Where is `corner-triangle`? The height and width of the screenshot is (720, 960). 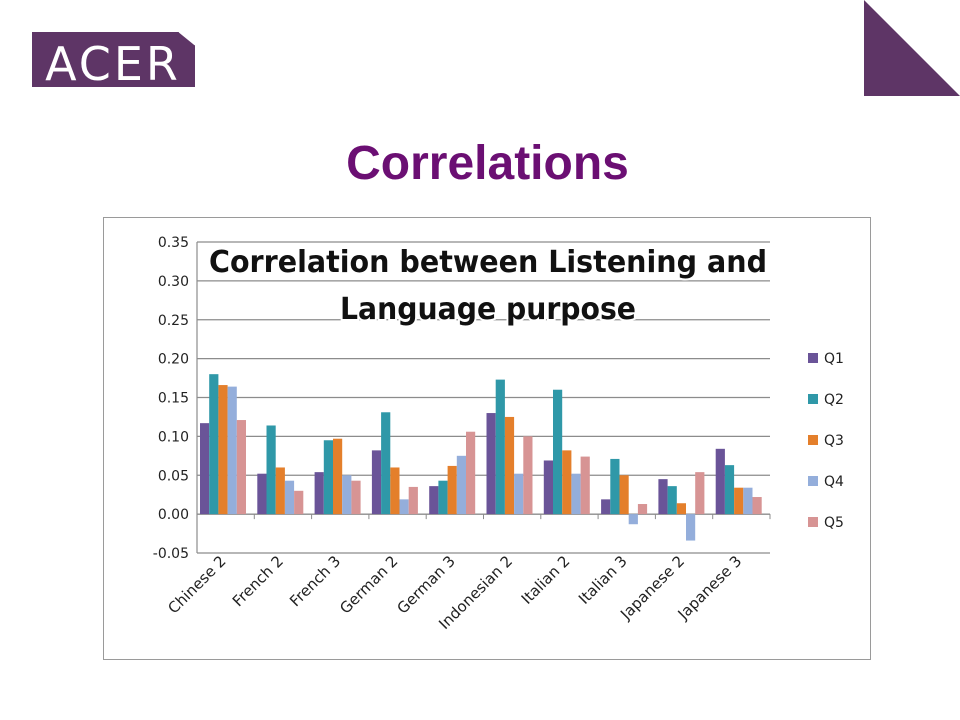 corner-triangle is located at coordinates (912, 48).